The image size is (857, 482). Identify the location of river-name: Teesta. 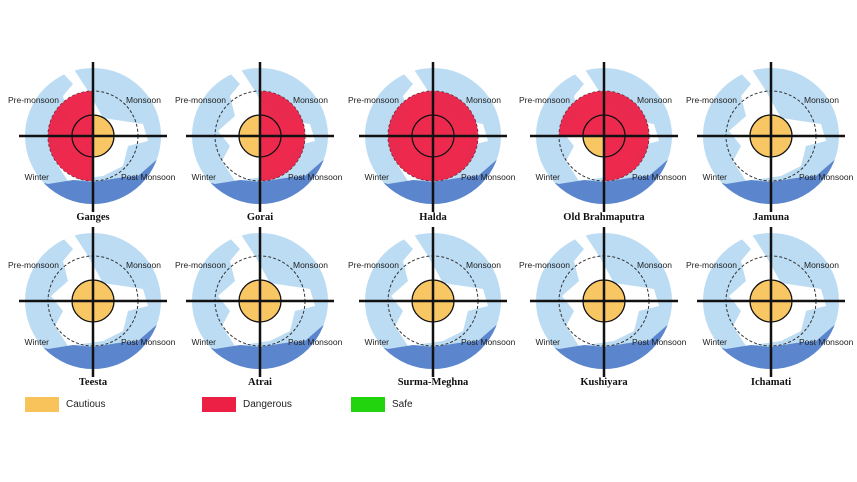
(93, 382).